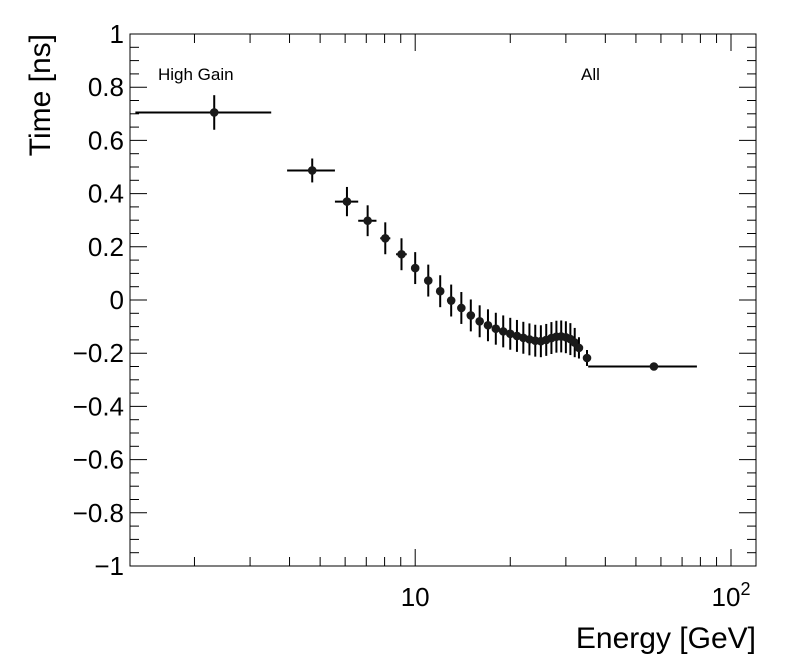  What do you see at coordinates (117, 34) in the screenshot?
I see `y-tick-label: 1` at bounding box center [117, 34].